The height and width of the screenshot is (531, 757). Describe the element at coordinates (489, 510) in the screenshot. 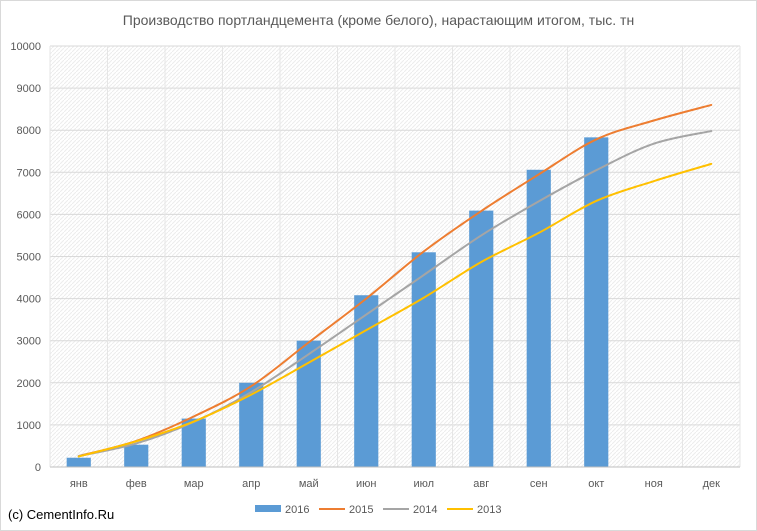

I see `legend-label-2013: 2013` at that location.